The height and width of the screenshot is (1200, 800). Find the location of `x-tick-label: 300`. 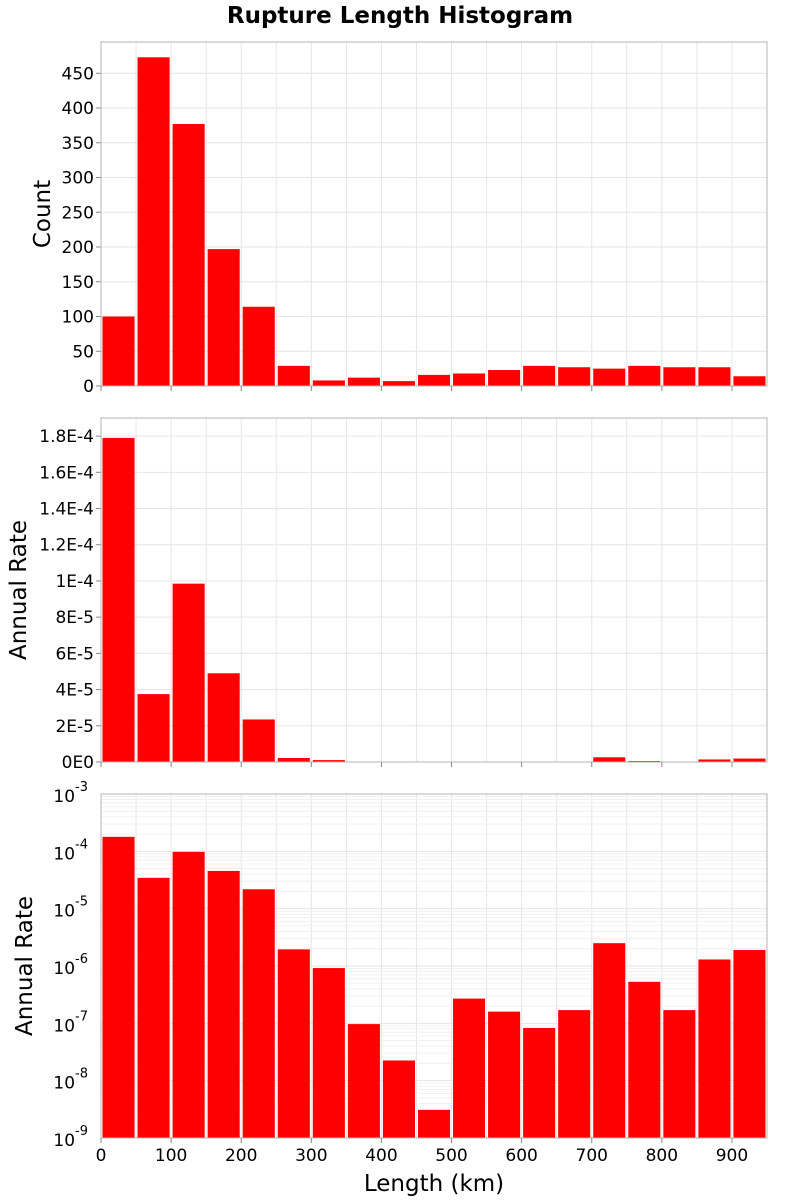

x-tick-label: 300 is located at coordinates (311, 1156).